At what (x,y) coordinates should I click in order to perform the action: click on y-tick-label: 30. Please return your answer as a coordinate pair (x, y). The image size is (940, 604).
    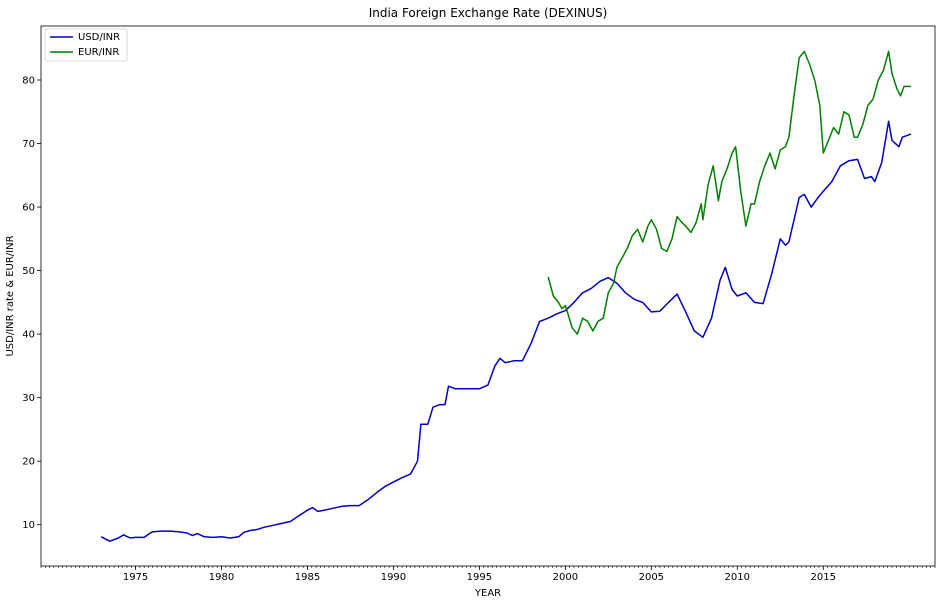
    Looking at the image, I should click on (28, 398).